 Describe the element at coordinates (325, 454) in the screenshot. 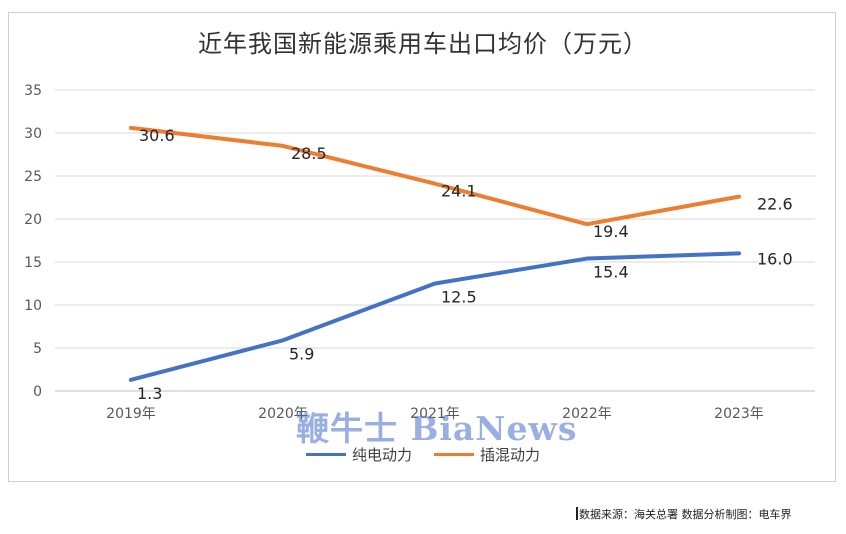

I see `legend-swatch-bev` at that location.